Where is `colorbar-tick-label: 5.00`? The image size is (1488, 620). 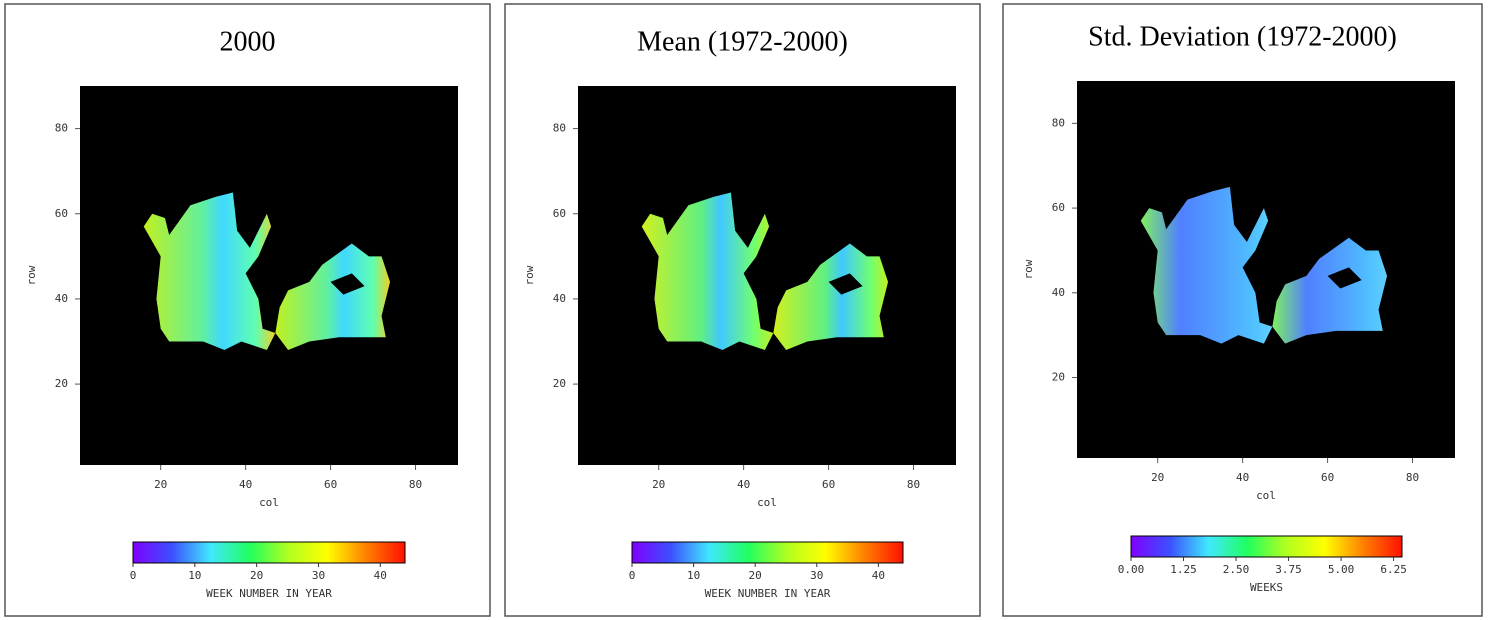 colorbar-tick-label: 5.00 is located at coordinates (1341, 569).